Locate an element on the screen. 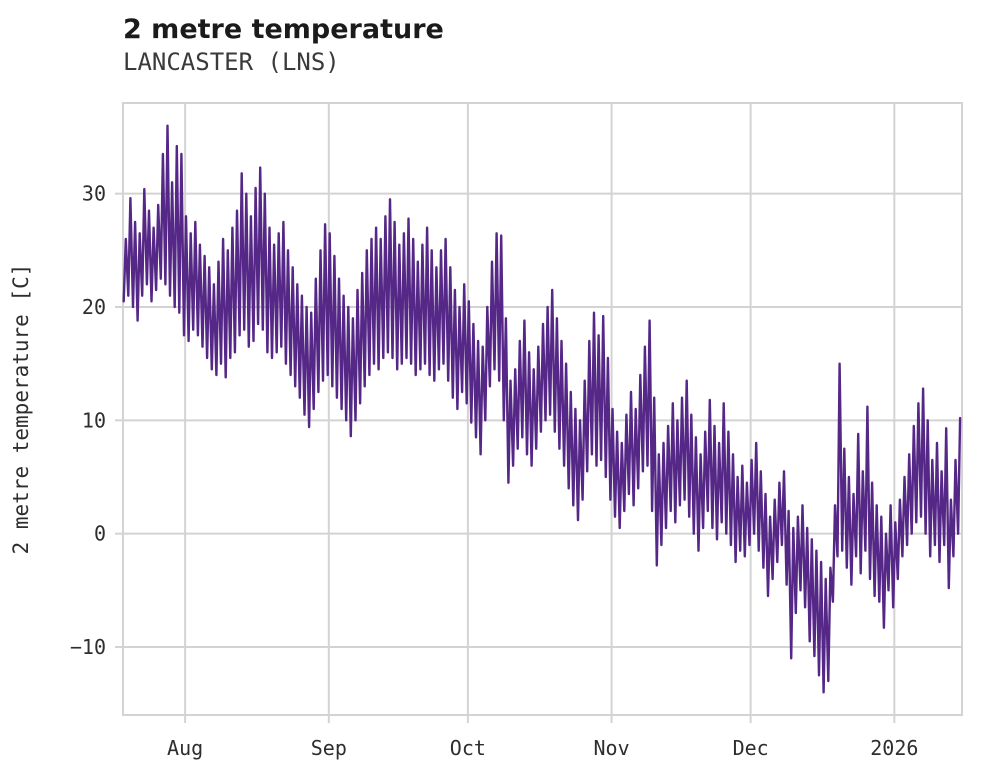 Image resolution: width=981 pixels, height=782 pixels. y-tick-label: 30 is located at coordinates (94, 194).